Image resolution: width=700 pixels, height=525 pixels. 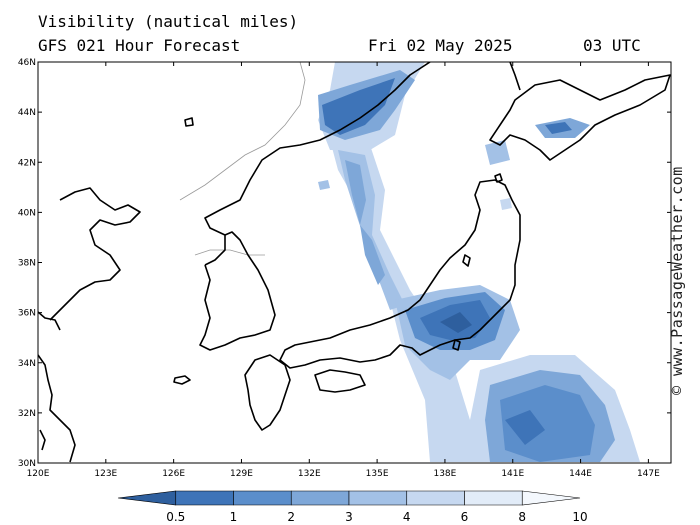 What do you see at coordinates (27, 314) in the screenshot?
I see `lat-label: 36N` at bounding box center [27, 314].